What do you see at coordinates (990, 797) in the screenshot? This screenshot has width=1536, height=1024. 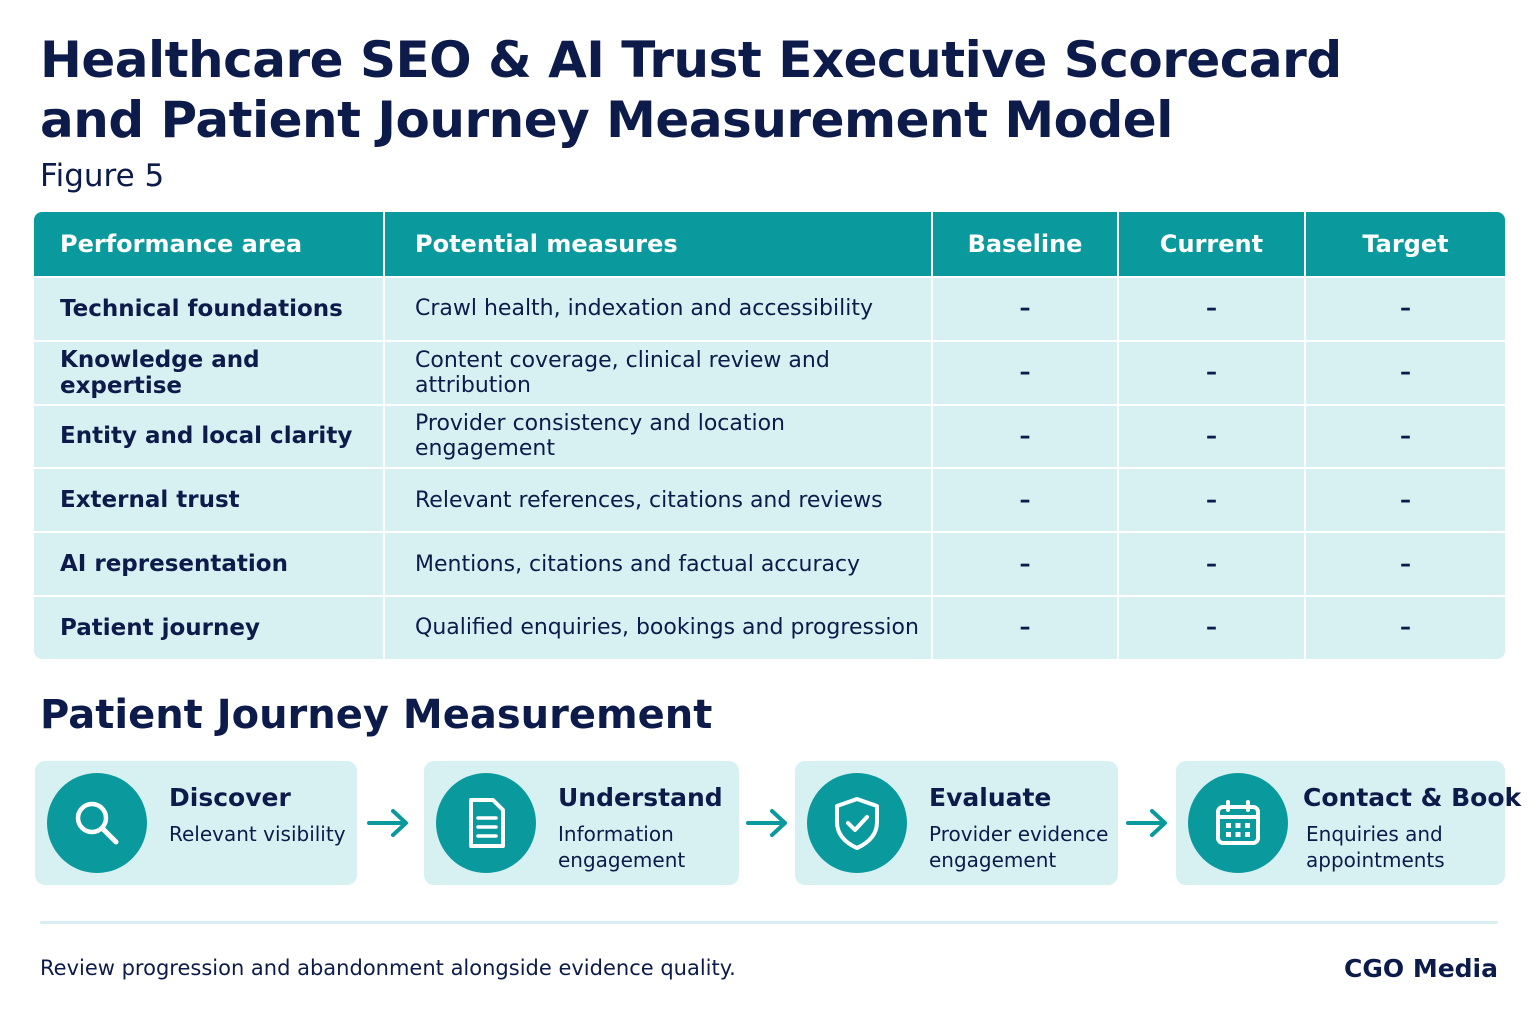 I see `step-title: Evaluate` at bounding box center [990, 797].